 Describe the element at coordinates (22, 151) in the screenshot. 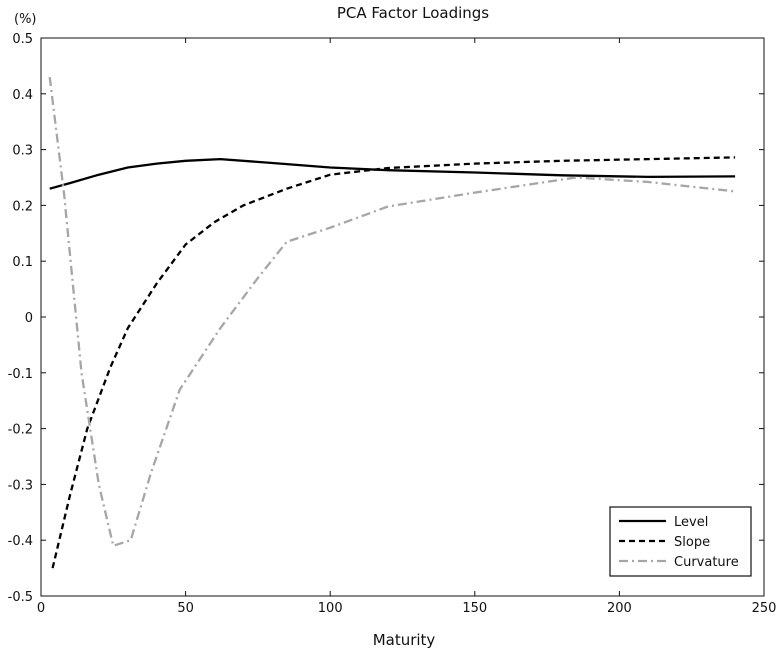

I see `y-tick-label: 0.3` at that location.